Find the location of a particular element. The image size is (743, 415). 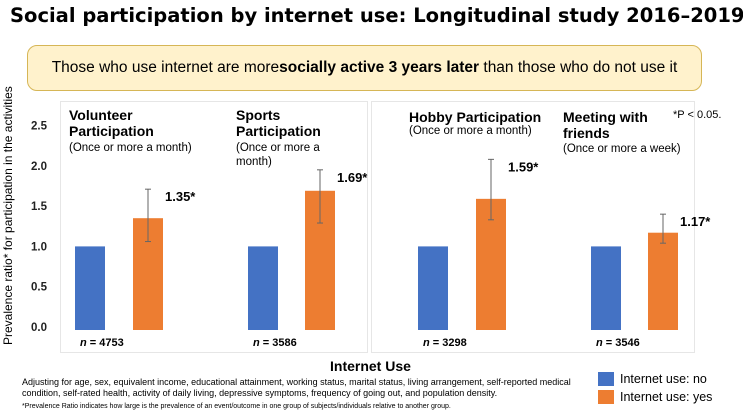

y-tick-label: 2.5 is located at coordinates (39, 127).